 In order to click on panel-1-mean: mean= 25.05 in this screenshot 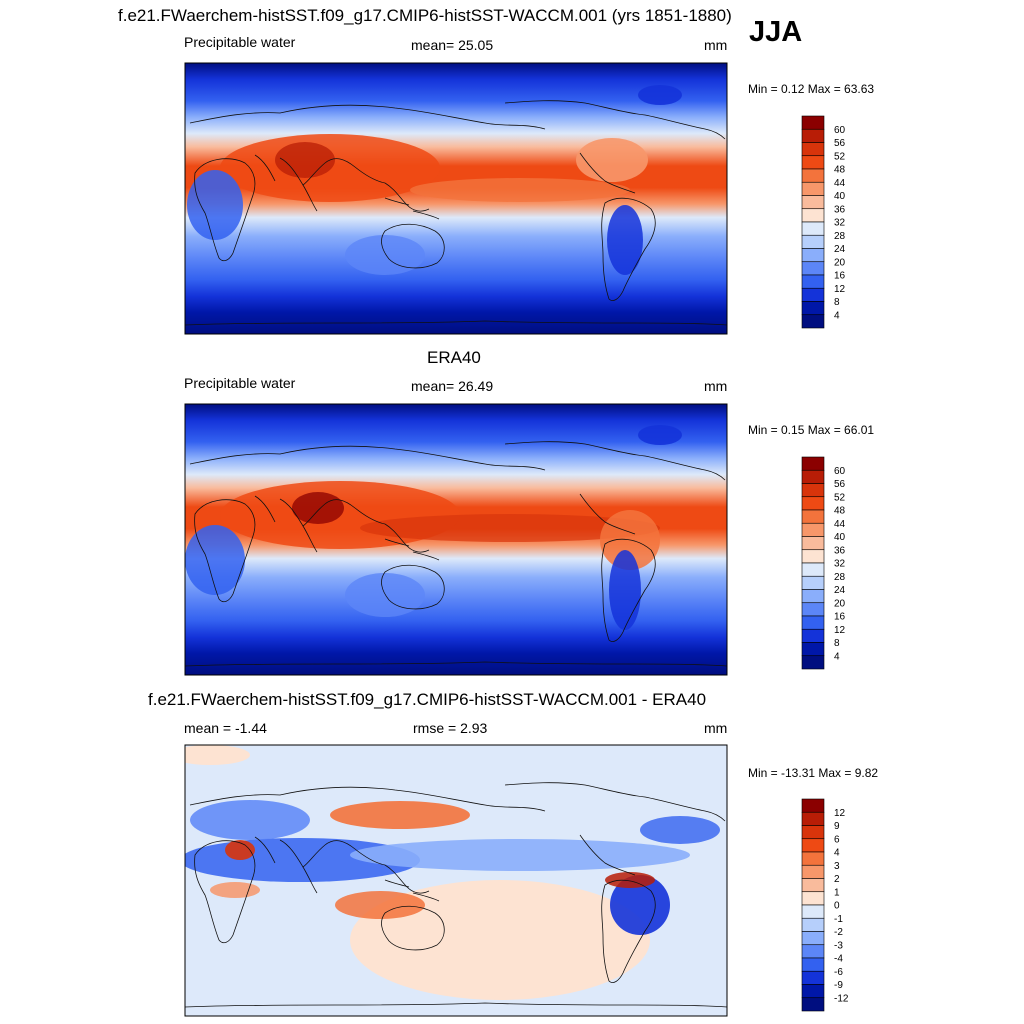, I will do `click(452, 45)`.